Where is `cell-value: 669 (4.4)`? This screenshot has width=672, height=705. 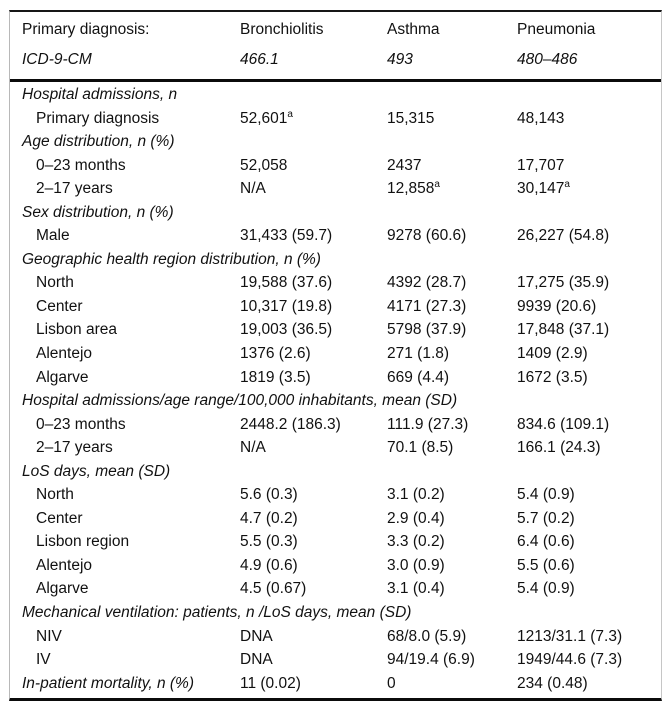 cell-value: 669 (4.4) is located at coordinates (418, 377).